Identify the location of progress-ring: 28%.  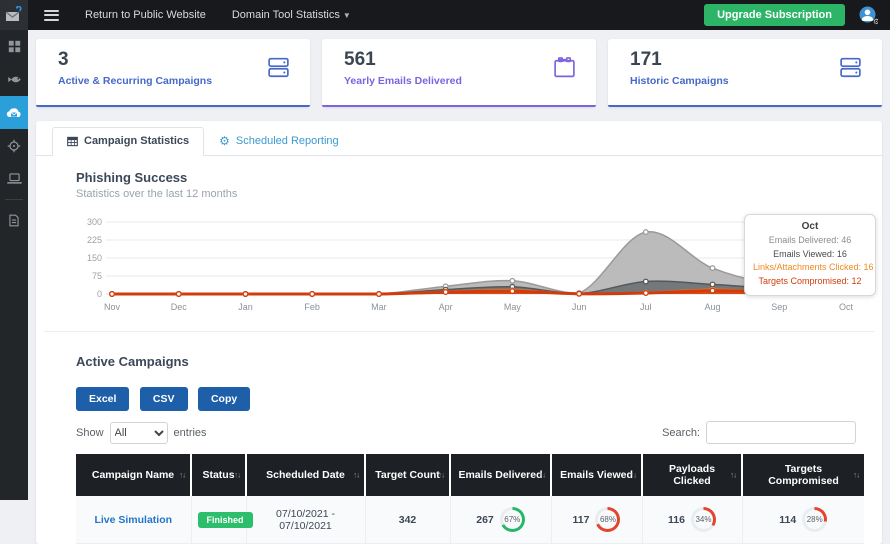
(815, 519).